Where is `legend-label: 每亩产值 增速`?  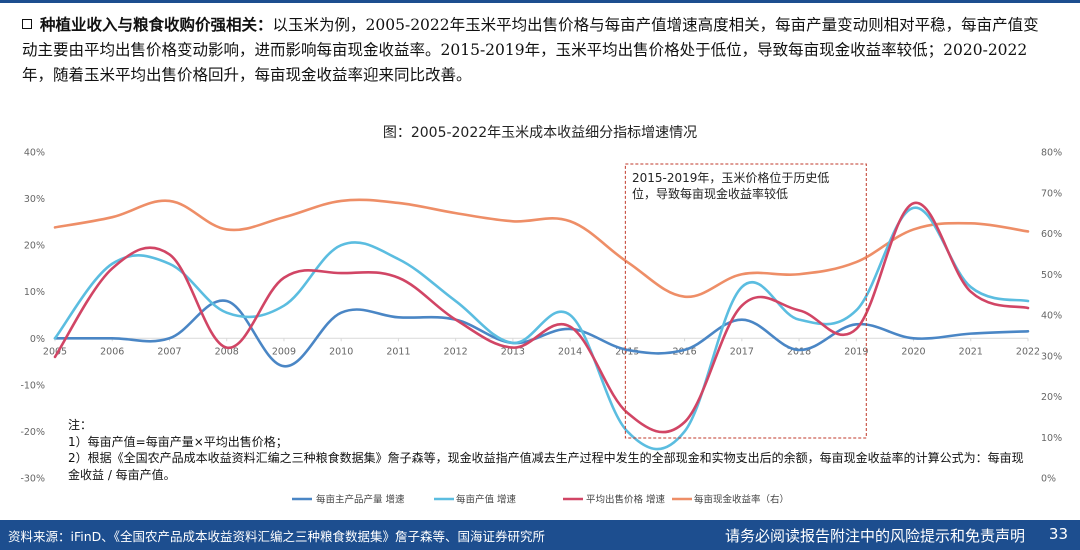
legend-label: 每亩产值 增速 is located at coordinates (486, 500).